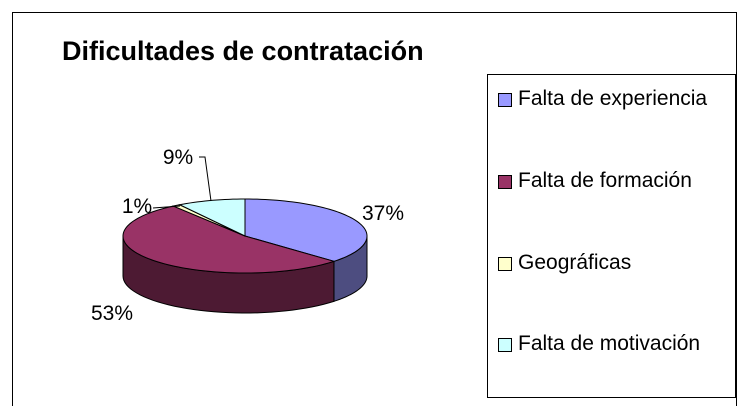  I want to click on legend-label: Falta de motivación, so click(609, 343).